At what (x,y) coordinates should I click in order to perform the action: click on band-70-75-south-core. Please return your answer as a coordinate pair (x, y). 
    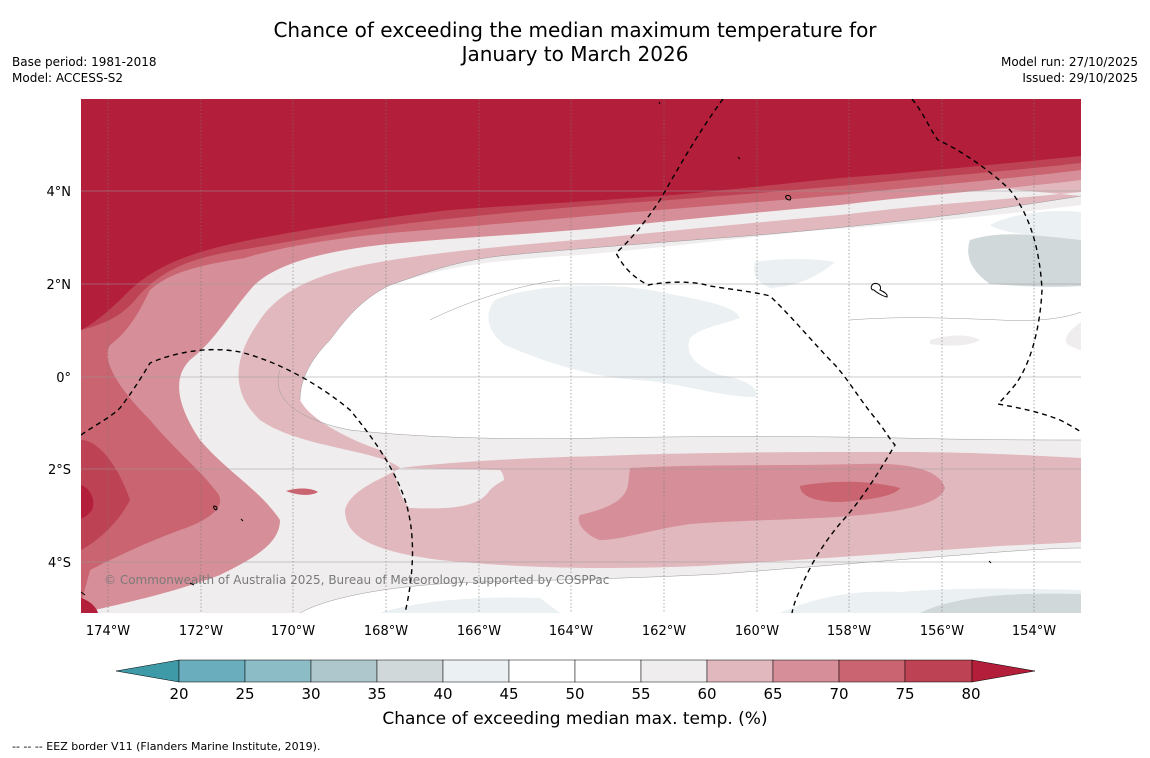
    Looking at the image, I should click on (850, 491).